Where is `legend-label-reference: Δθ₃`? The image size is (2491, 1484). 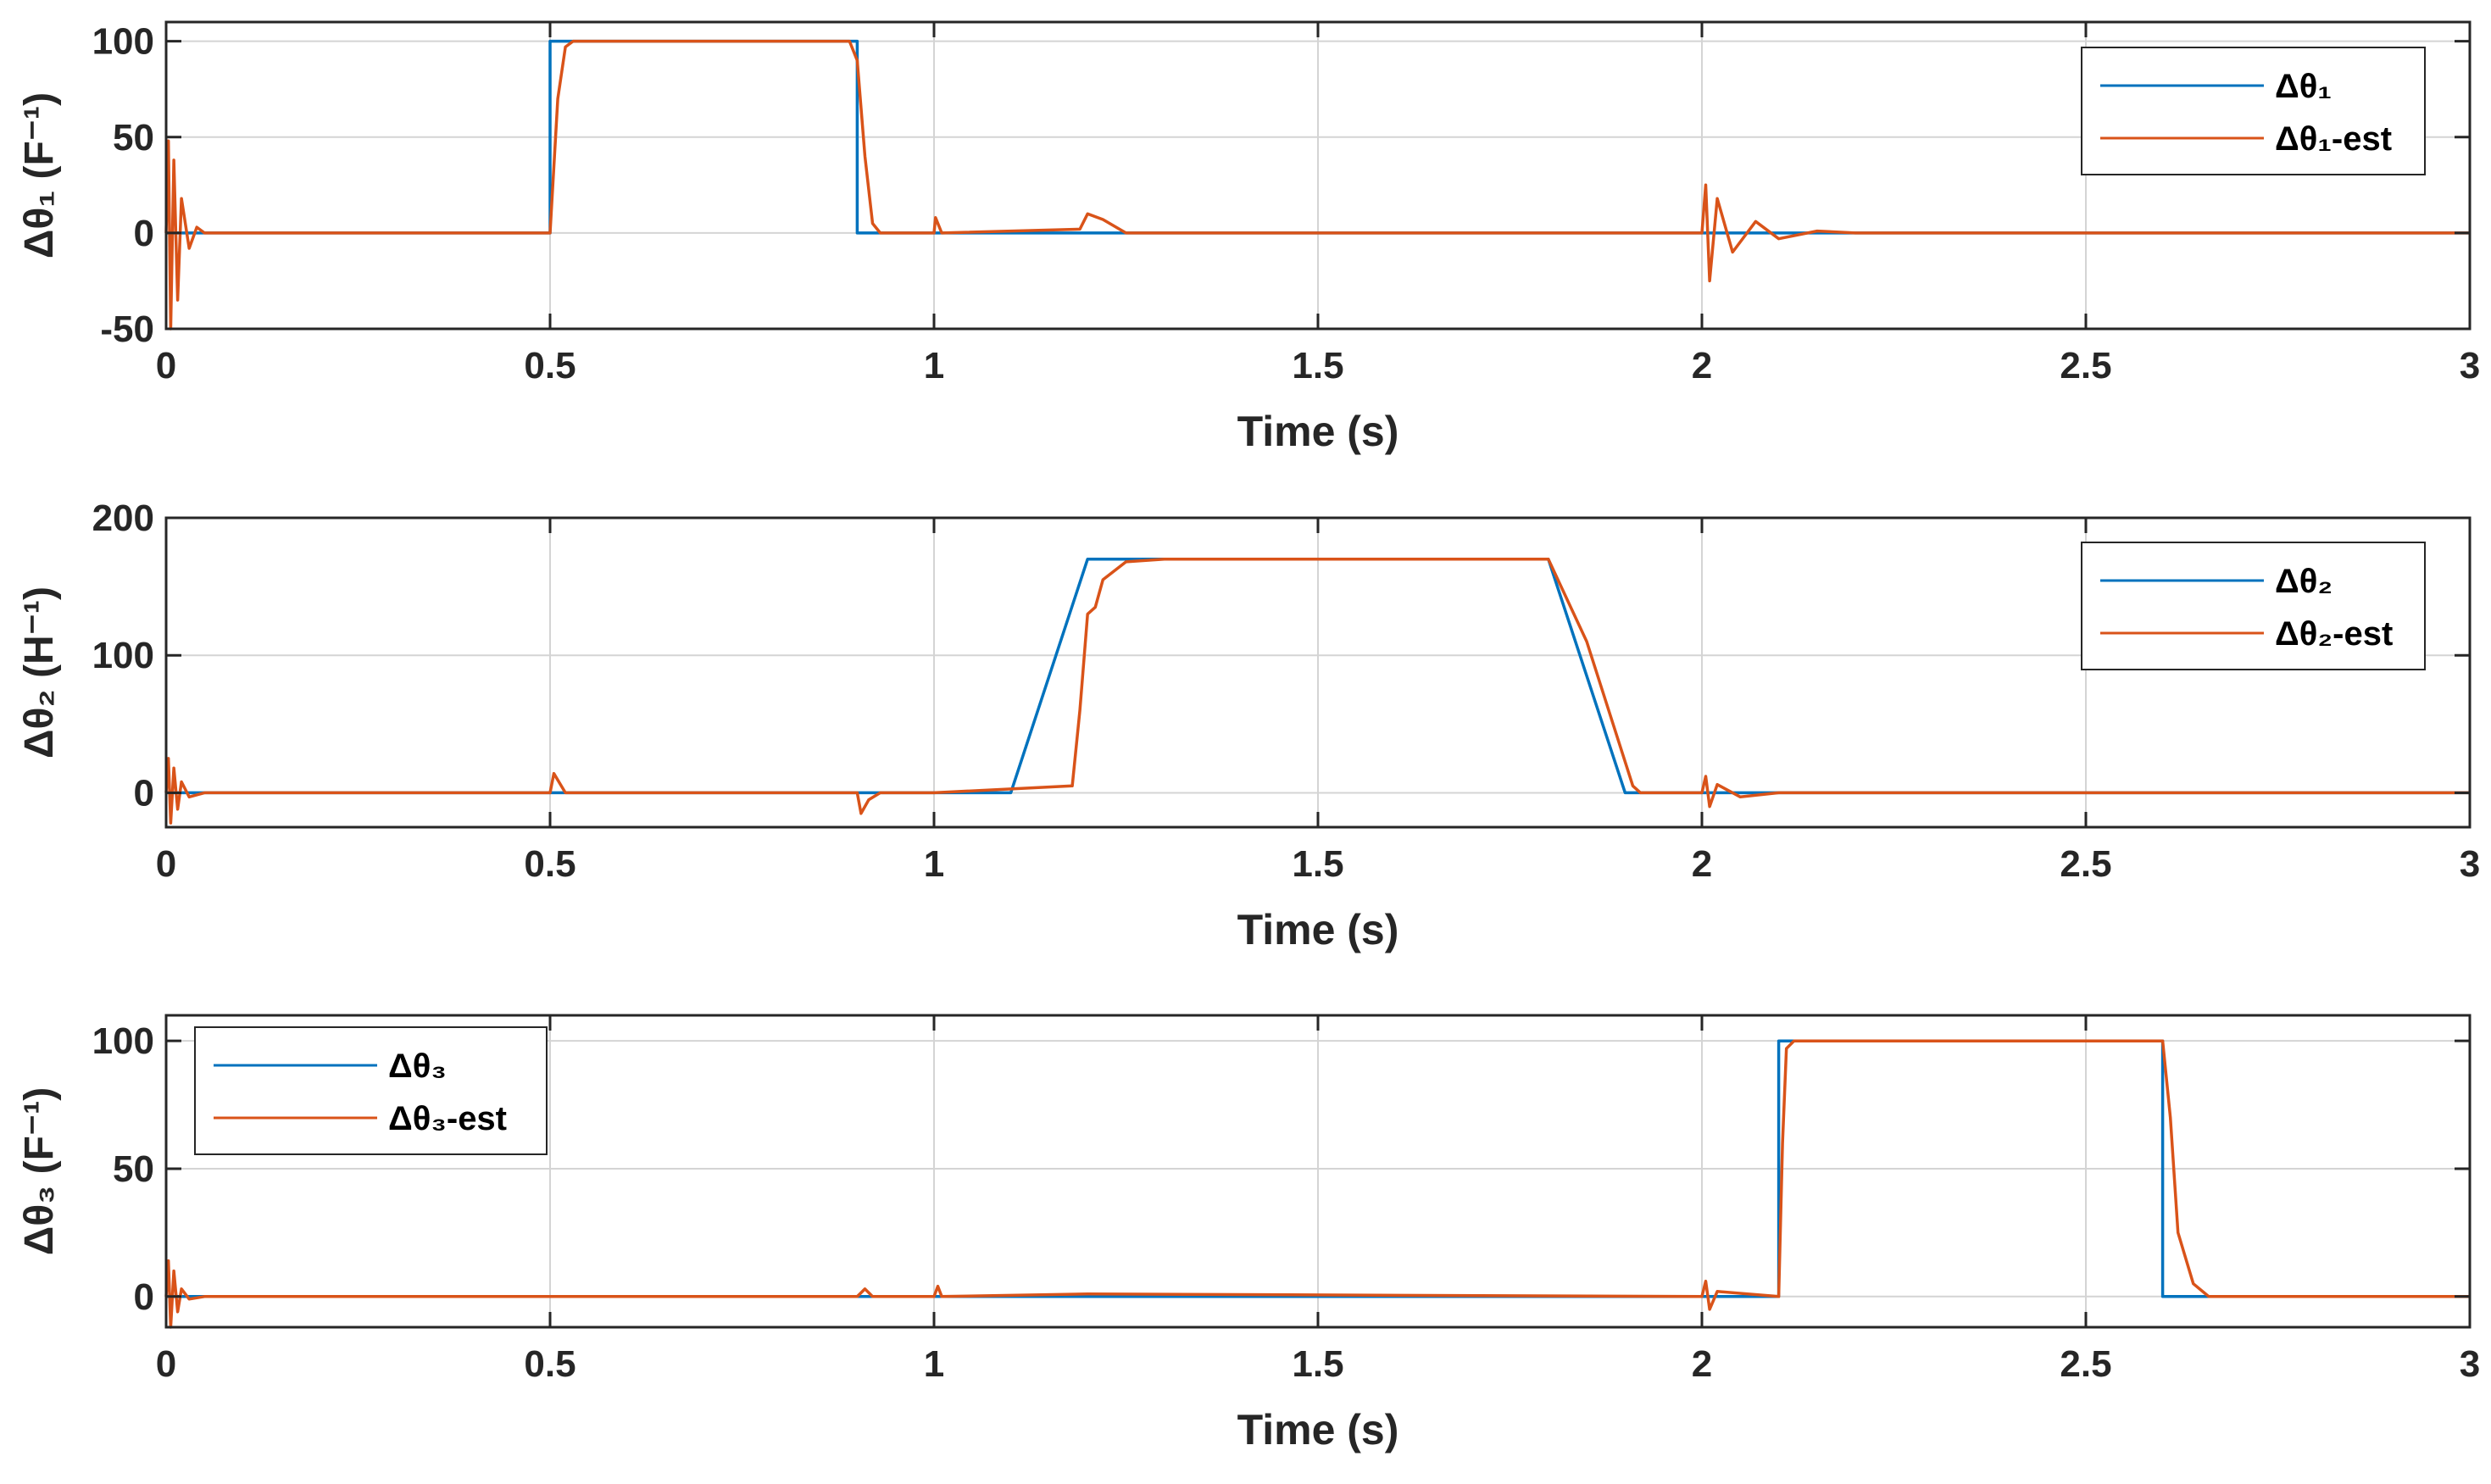 legend-label-reference: Δθ₃ is located at coordinates (417, 1067).